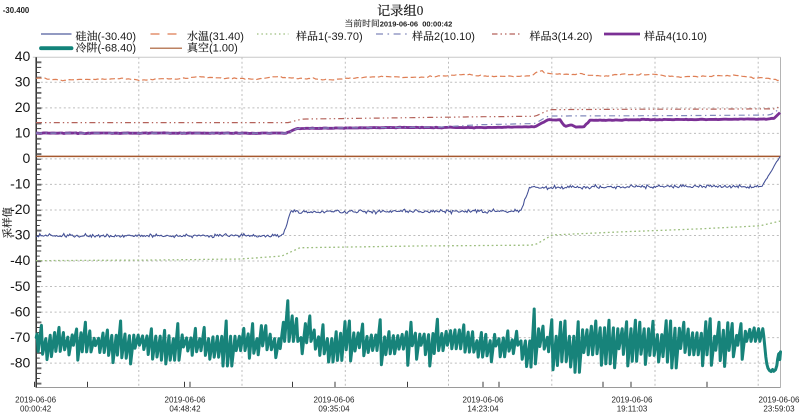 The width and height of the screenshot is (800, 420). I want to click on svg-text: 00:00:42, so click(36, 409).